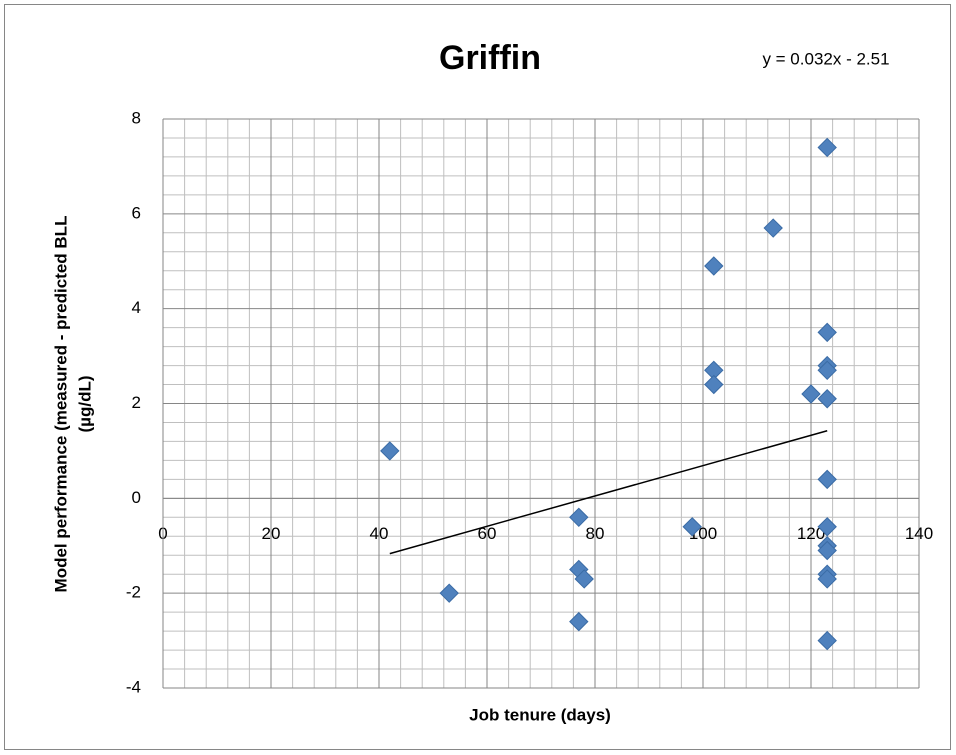 This screenshot has width=956, height=755. I want to click on y-tick-label: 6, so click(136, 212).